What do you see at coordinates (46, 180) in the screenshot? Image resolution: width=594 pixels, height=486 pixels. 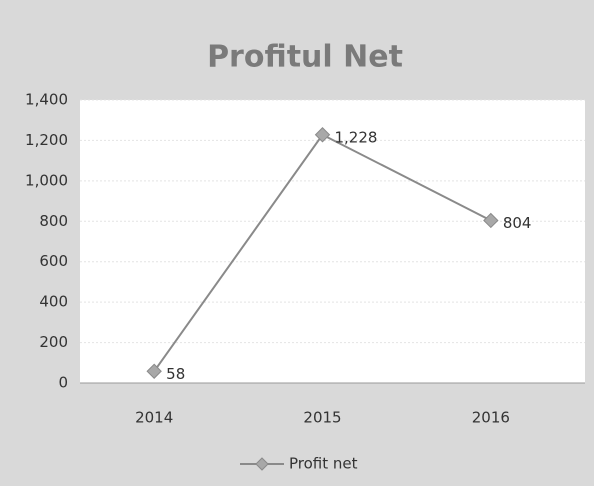 I see `y-tick-label: 1,000` at bounding box center [46, 180].